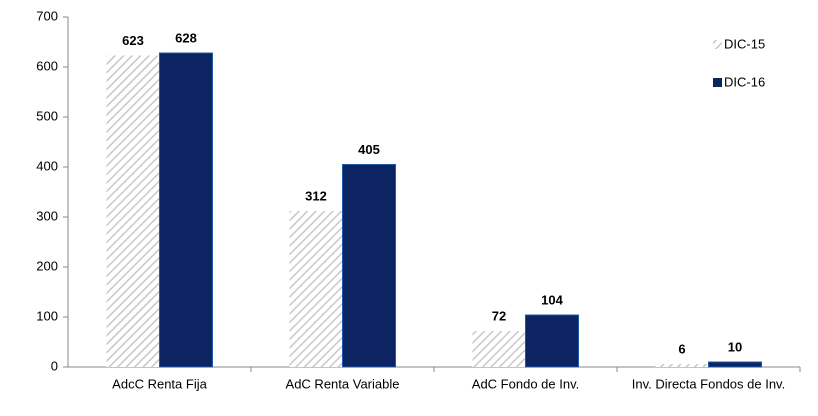  What do you see at coordinates (47, 65) in the screenshot?
I see `y-tick-label: 600` at bounding box center [47, 65].